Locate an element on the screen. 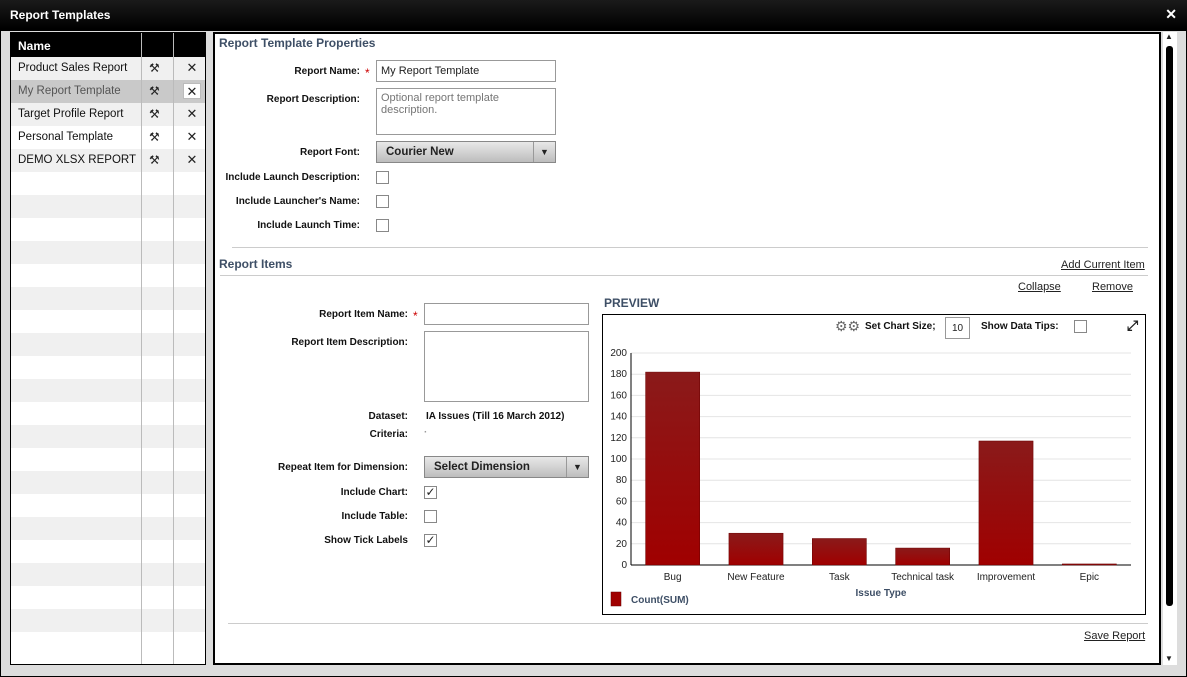 The image size is (1187, 677). add-current-item-link: Add Current Item is located at coordinates (1103, 265).